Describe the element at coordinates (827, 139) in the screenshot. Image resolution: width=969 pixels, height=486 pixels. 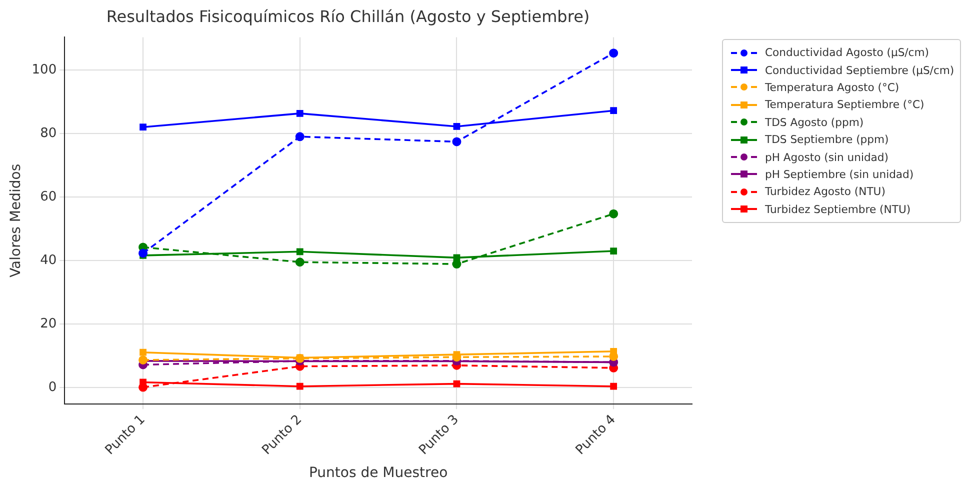
I see `legend-label: TDS Septiembre (ppm)` at that location.